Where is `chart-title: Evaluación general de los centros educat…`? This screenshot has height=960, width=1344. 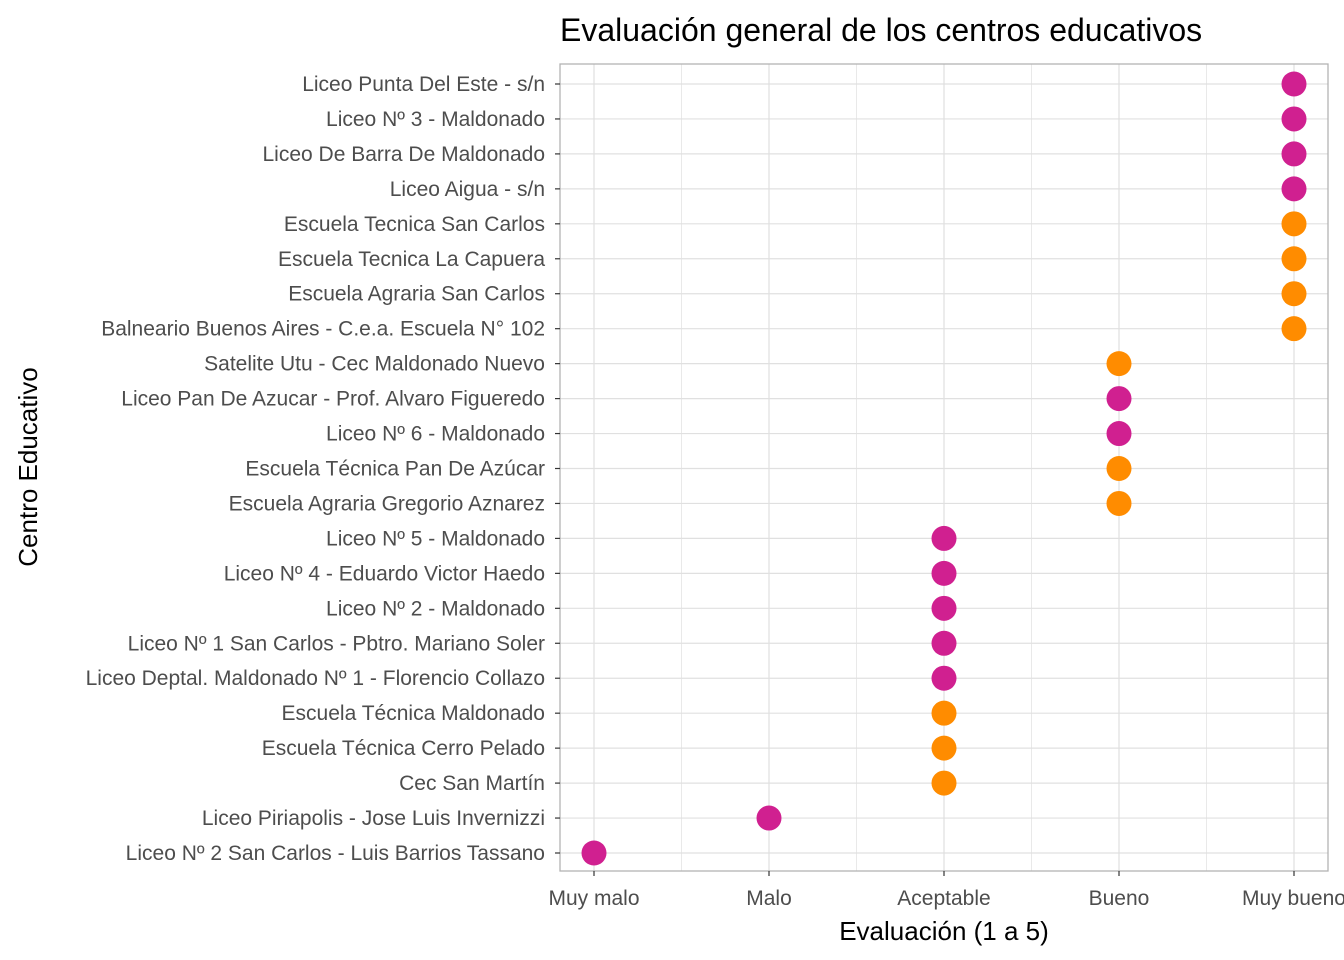 chart-title: Evaluación general de los centros educat… is located at coordinates (881, 30).